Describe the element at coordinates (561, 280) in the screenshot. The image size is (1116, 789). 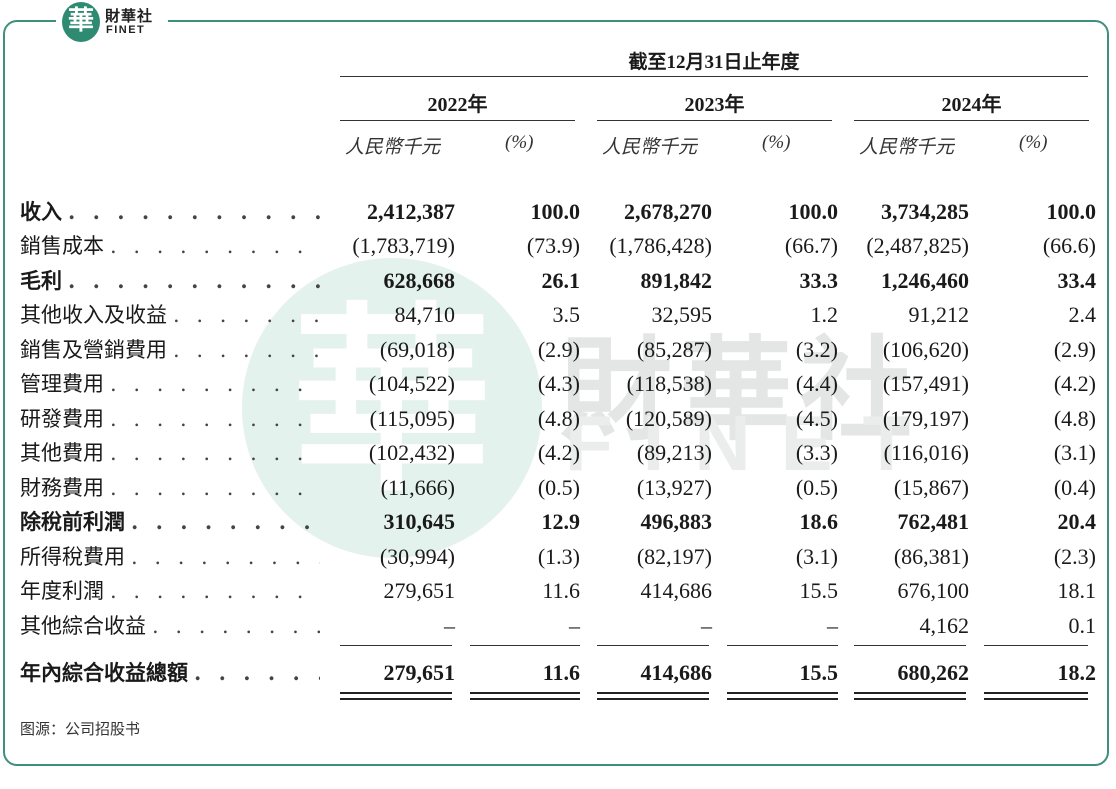
I see `percent-cell: 26.1` at that location.